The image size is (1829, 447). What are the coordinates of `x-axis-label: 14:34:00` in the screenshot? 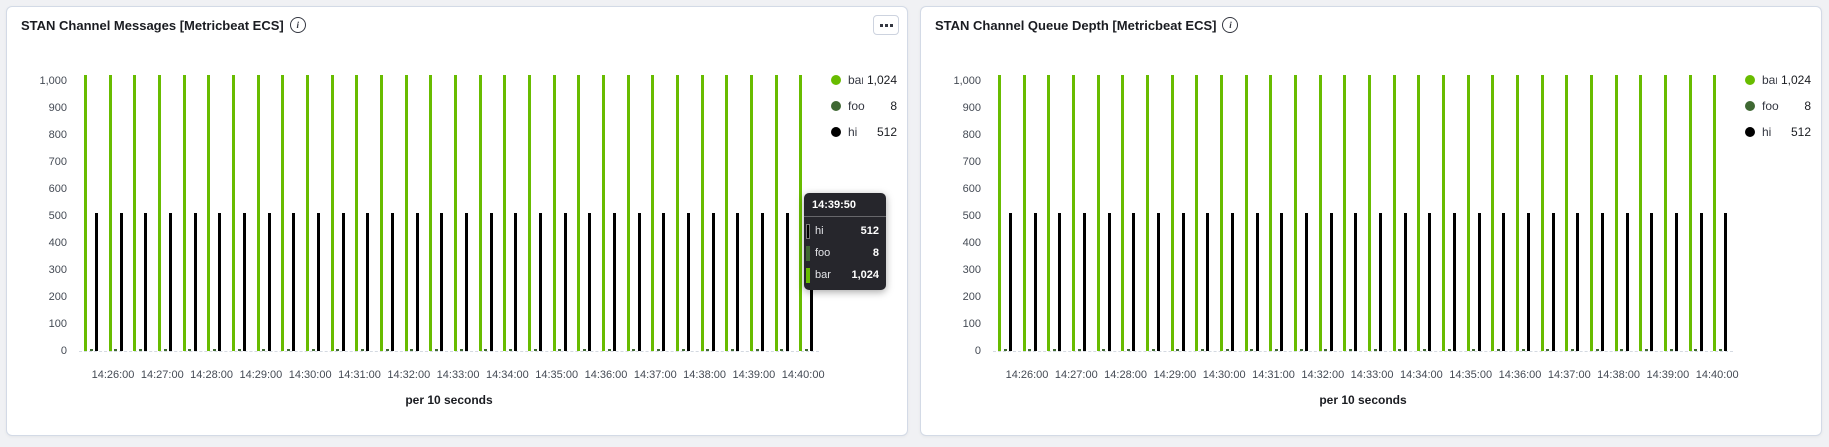 It's located at (1421, 375).